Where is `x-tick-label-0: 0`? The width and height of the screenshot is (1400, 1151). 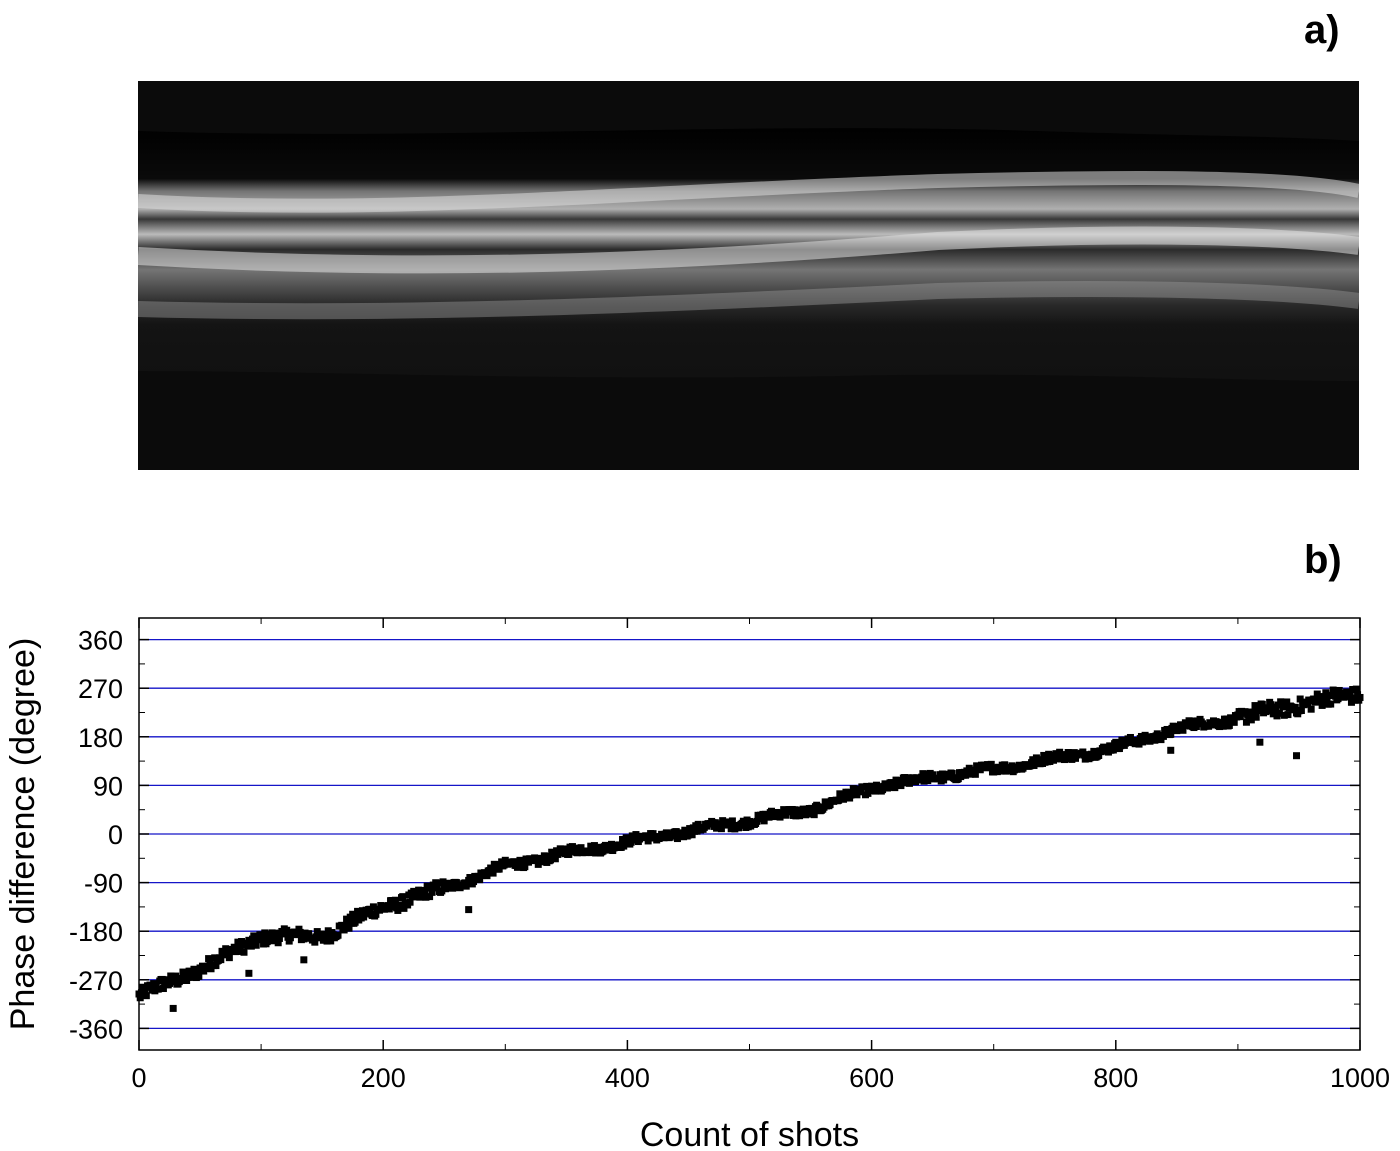 x-tick-label-0: 0 is located at coordinates (138, 1078).